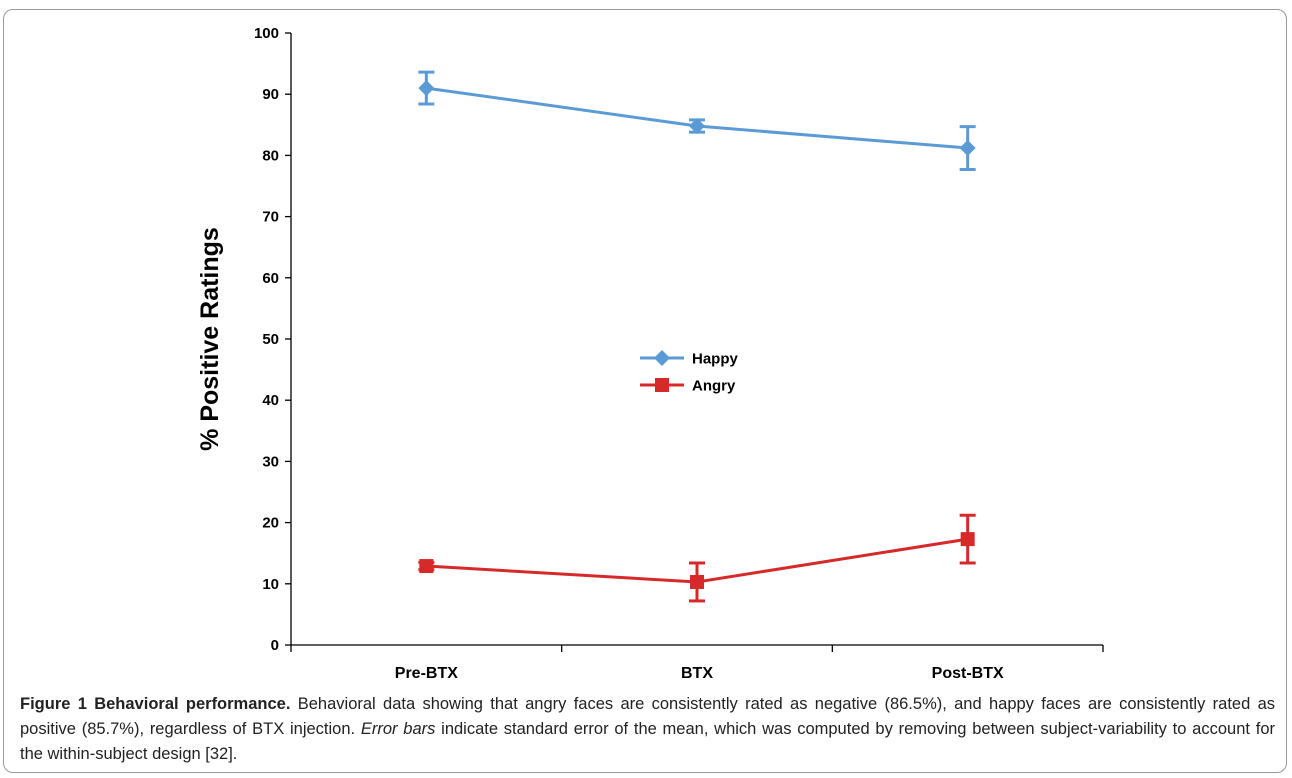 This screenshot has width=1292, height=778. What do you see at coordinates (210, 339) in the screenshot?
I see `y-axis-label: % Positive Ratings` at bounding box center [210, 339].